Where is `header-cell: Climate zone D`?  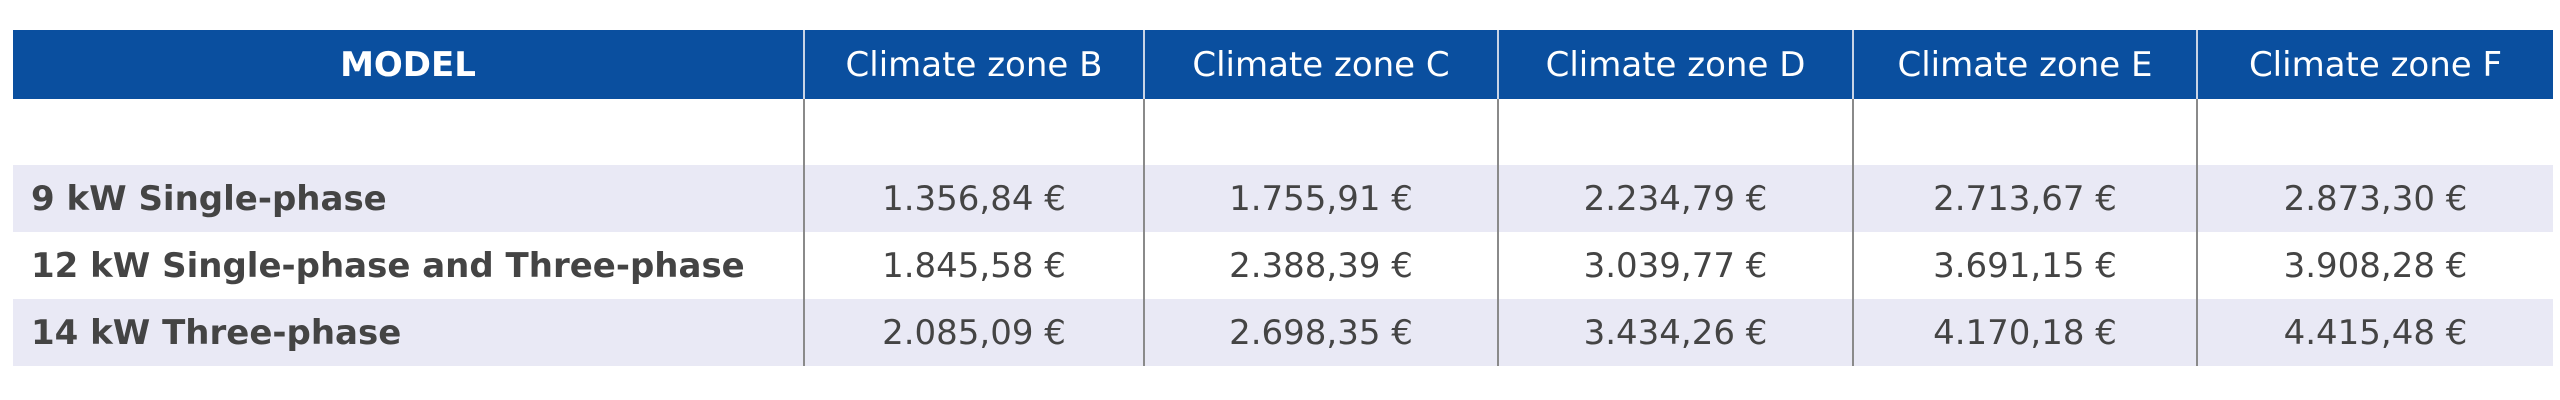
header-cell: Climate zone D is located at coordinates (1674, 64).